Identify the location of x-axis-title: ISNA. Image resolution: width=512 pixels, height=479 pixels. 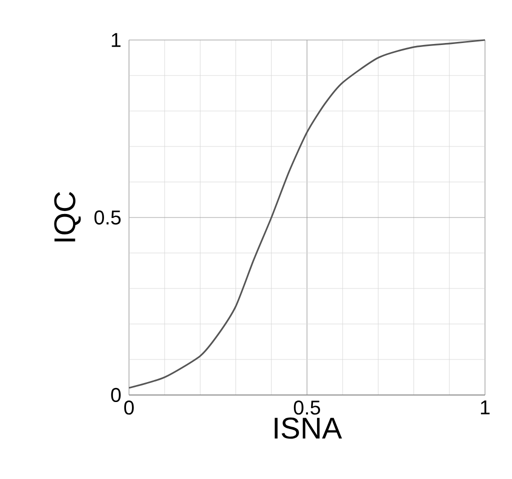
(308, 428).